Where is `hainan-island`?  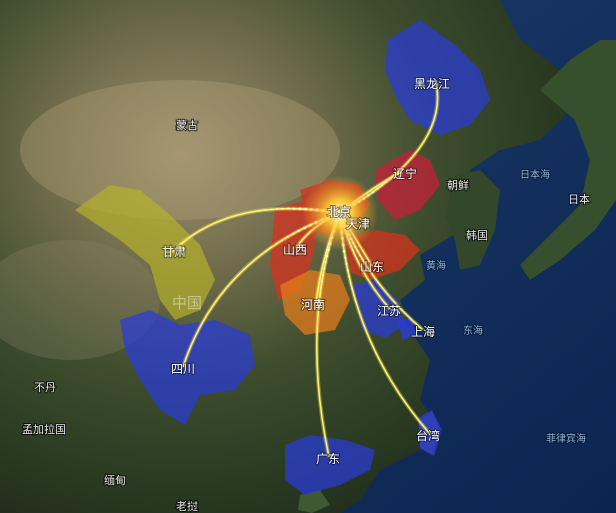 hainan-island is located at coordinates (314, 501).